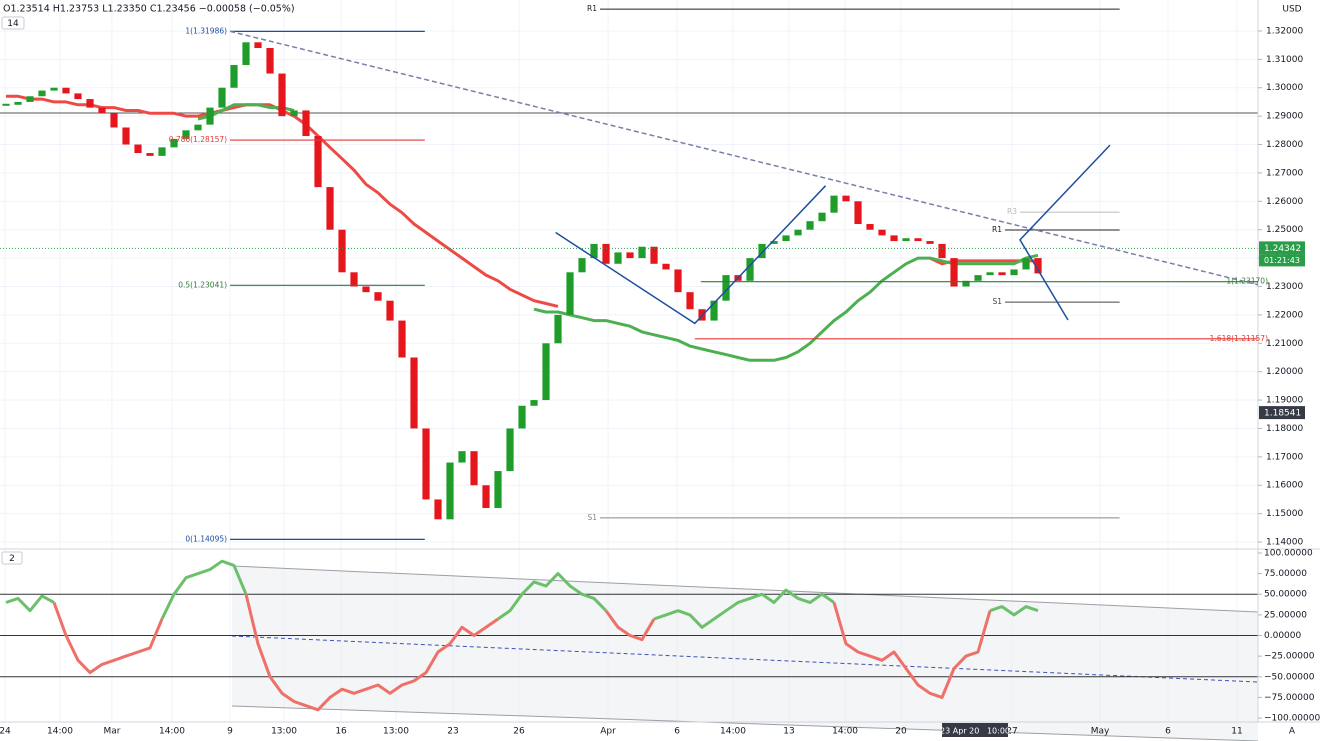  What do you see at coordinates (975, 731) in the screenshot?
I see `crosshair-time-label: 23 Apr 20 10:00` at bounding box center [975, 731].